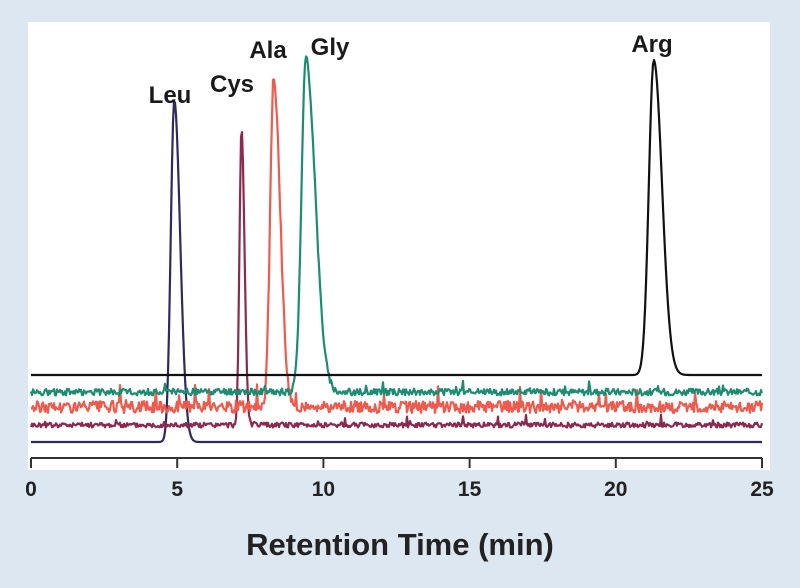 This screenshot has width=800, height=588. I want to click on peak-label-ala: Ala, so click(268, 50).